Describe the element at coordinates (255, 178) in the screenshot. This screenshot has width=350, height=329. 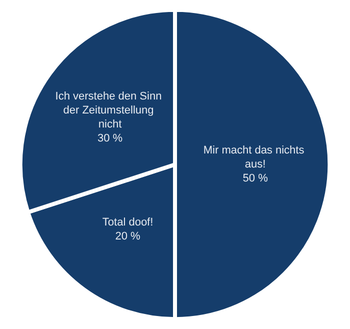
I see `data-label: 50 %` at that location.